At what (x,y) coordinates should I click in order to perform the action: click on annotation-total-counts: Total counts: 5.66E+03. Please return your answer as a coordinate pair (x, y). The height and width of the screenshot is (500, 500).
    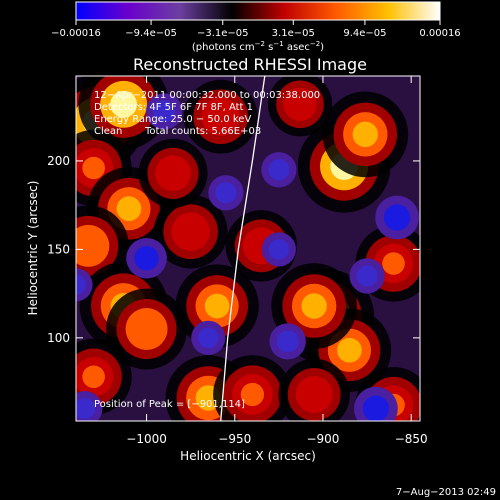
    Looking at the image, I should click on (202, 131).